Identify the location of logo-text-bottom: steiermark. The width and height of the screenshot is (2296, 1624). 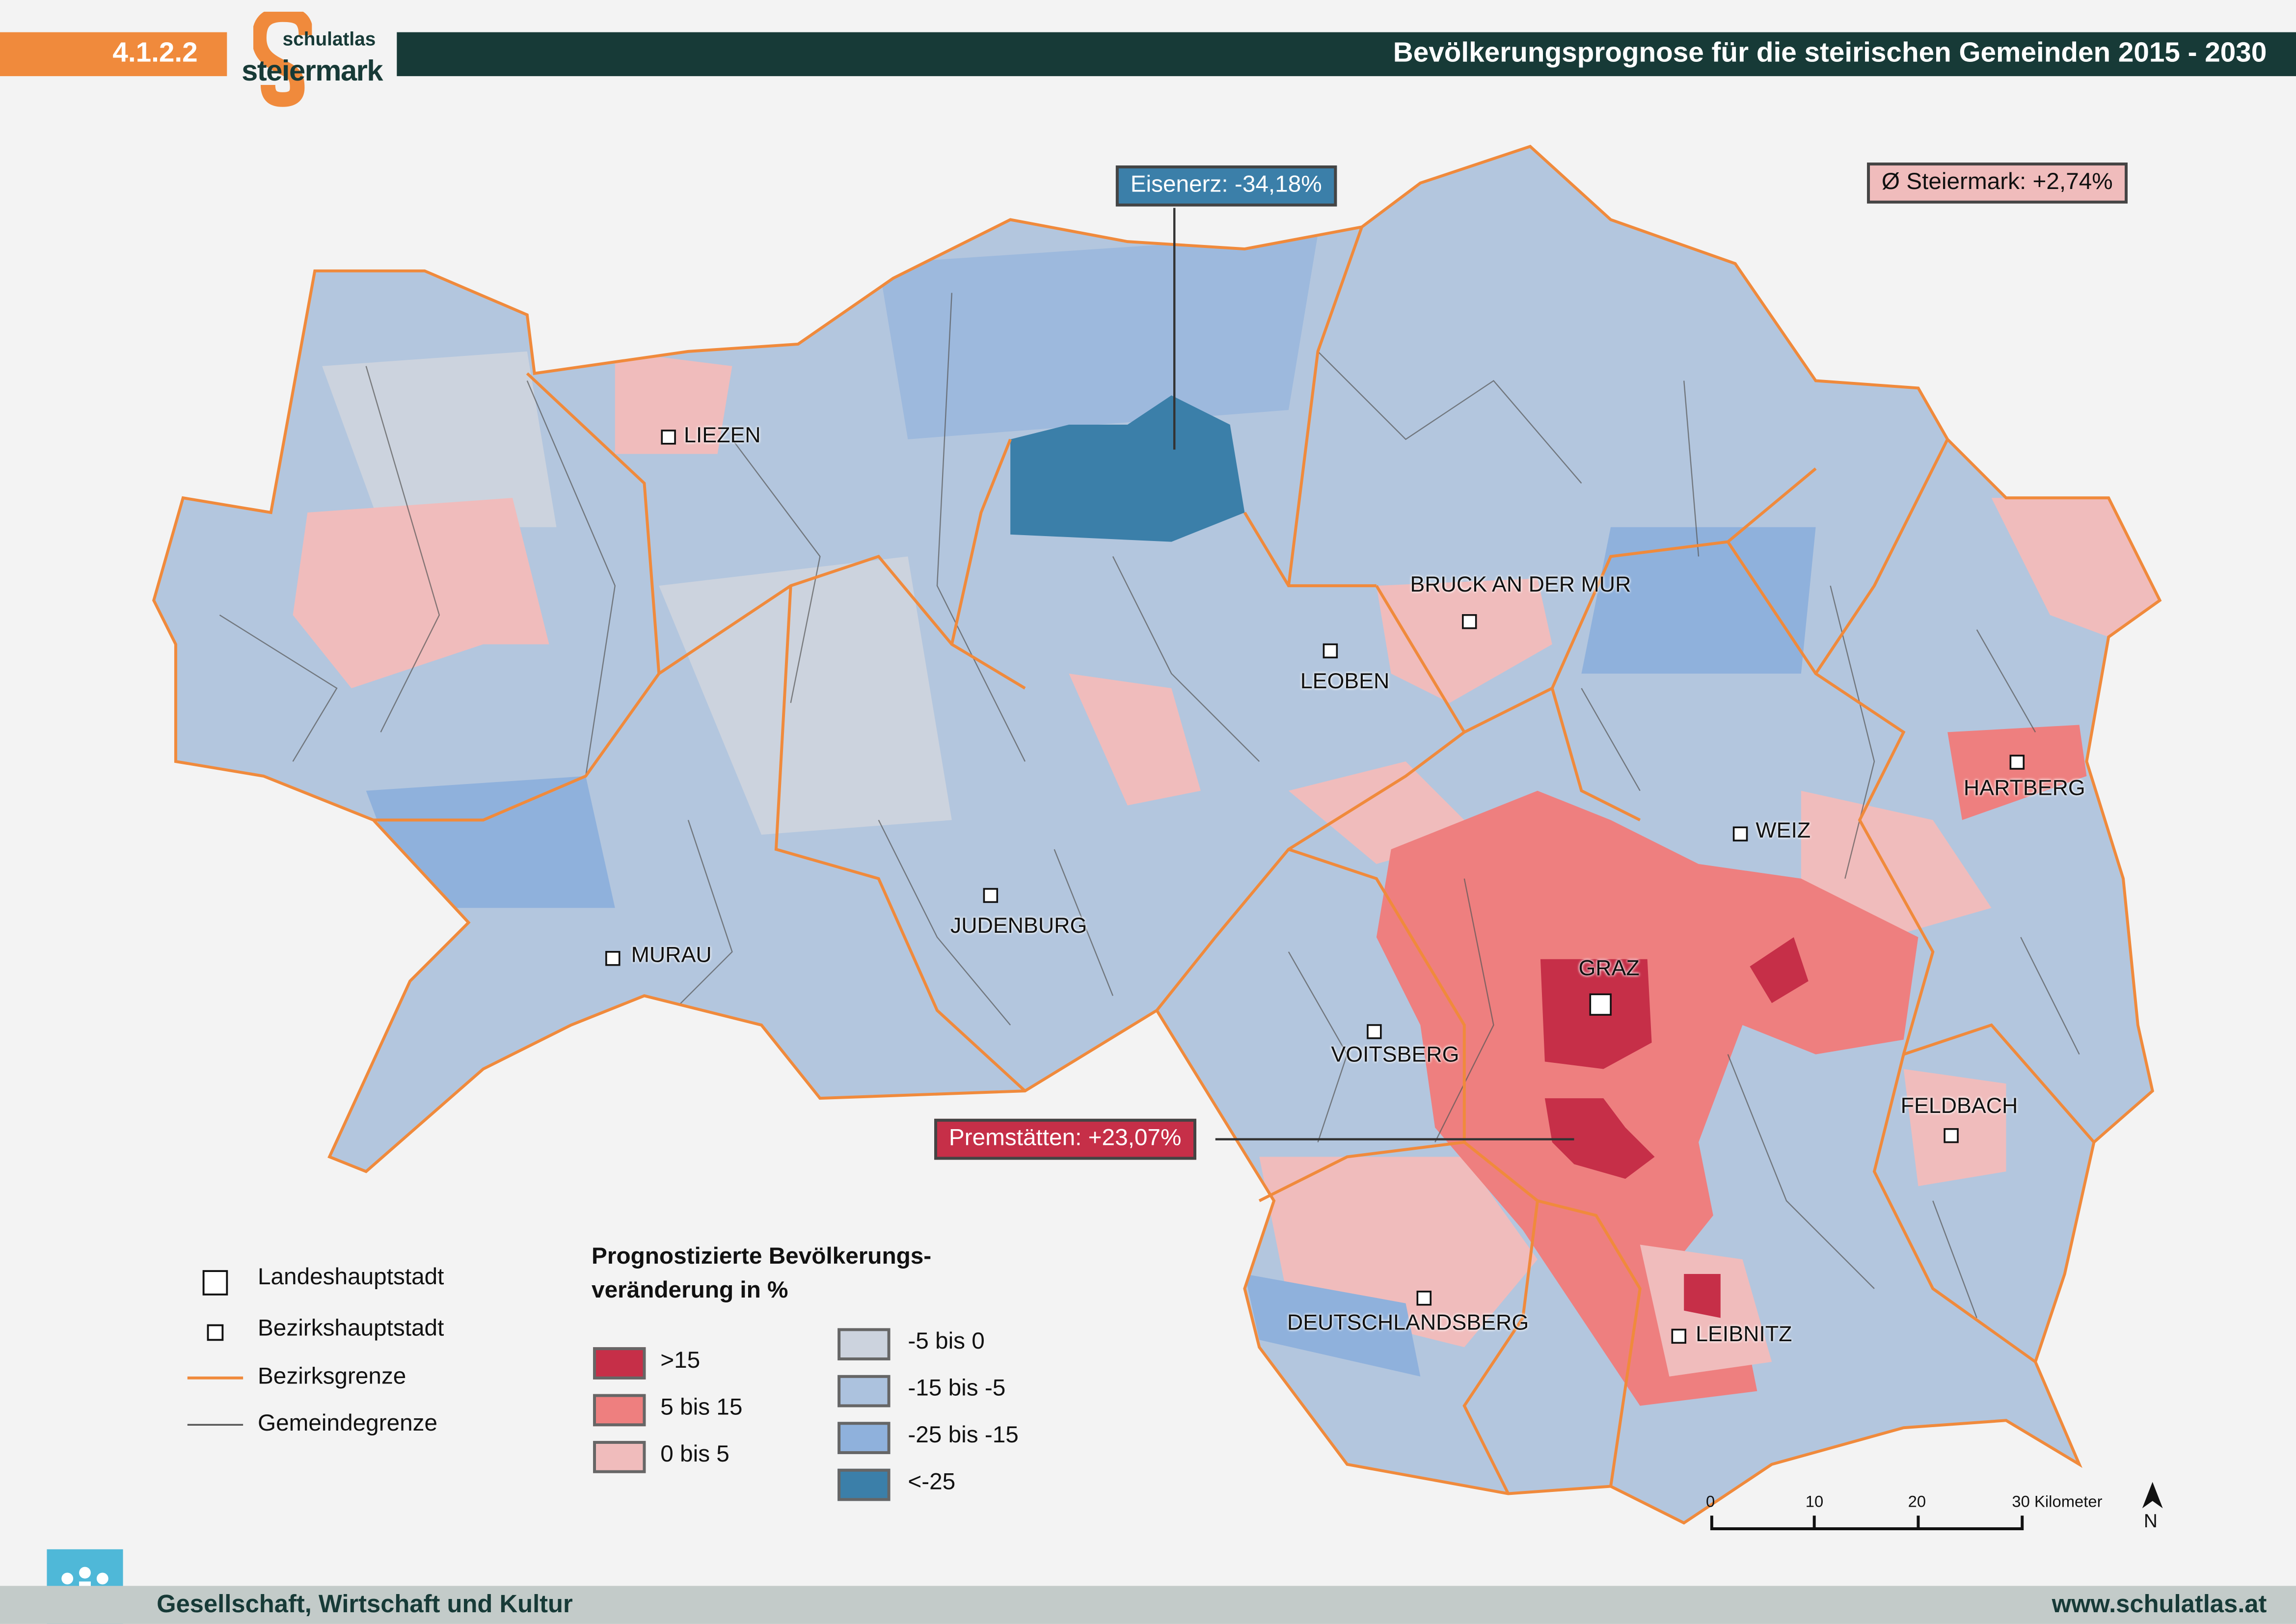
(312, 71).